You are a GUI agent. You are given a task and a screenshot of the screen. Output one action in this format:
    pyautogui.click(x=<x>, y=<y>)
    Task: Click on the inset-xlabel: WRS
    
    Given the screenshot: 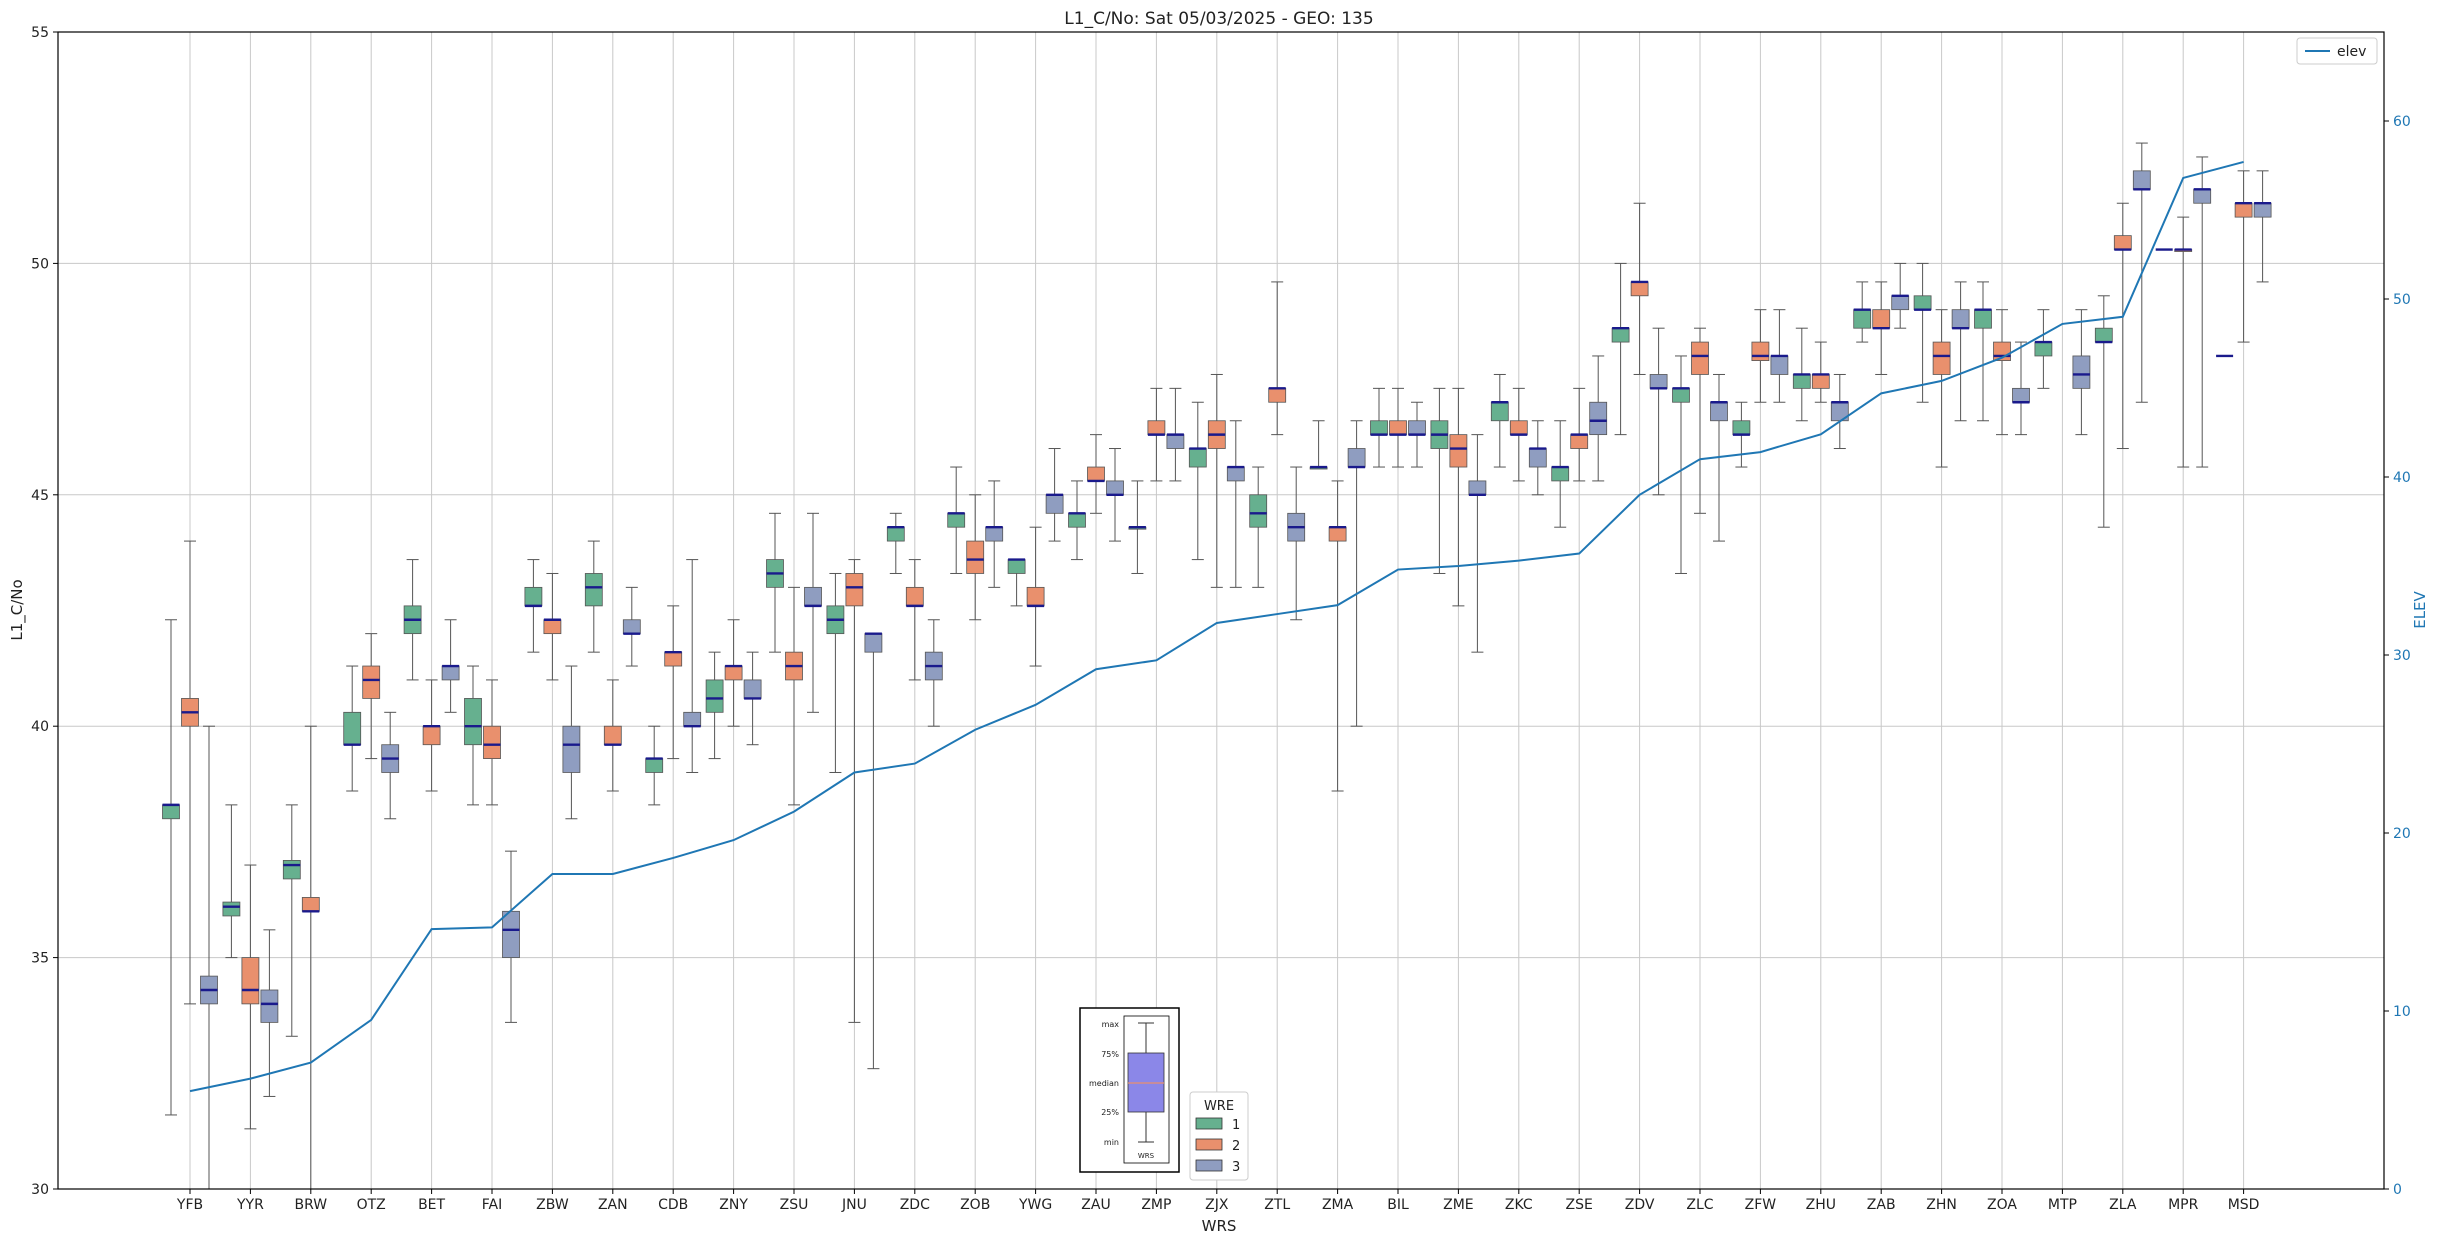 What is the action you would take?
    pyautogui.click(x=1146, y=1156)
    